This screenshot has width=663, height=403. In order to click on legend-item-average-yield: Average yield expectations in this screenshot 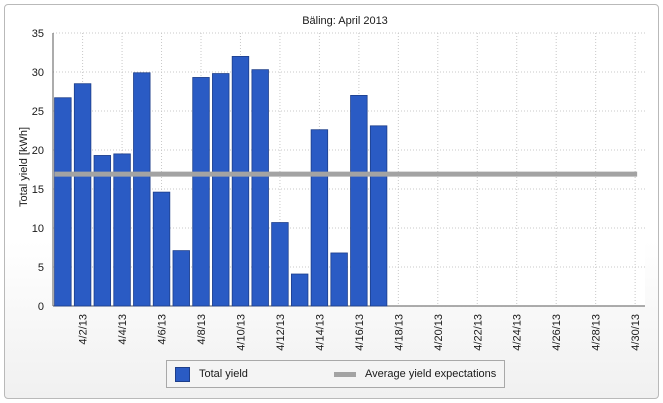, I will do `click(415, 374)`.